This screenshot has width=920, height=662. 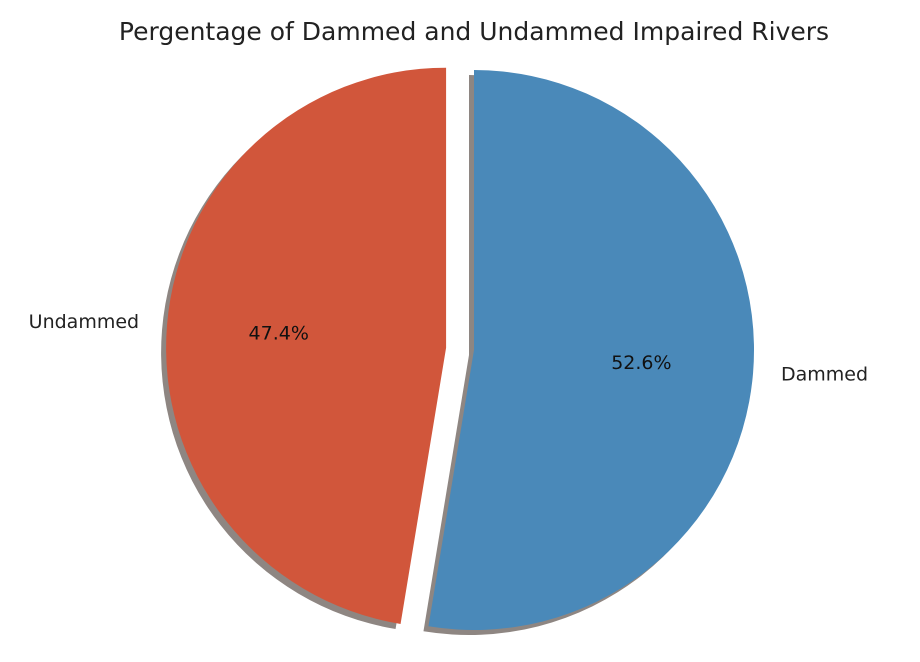 I want to click on slice-label-undammed: Undammed, so click(x=84, y=322).